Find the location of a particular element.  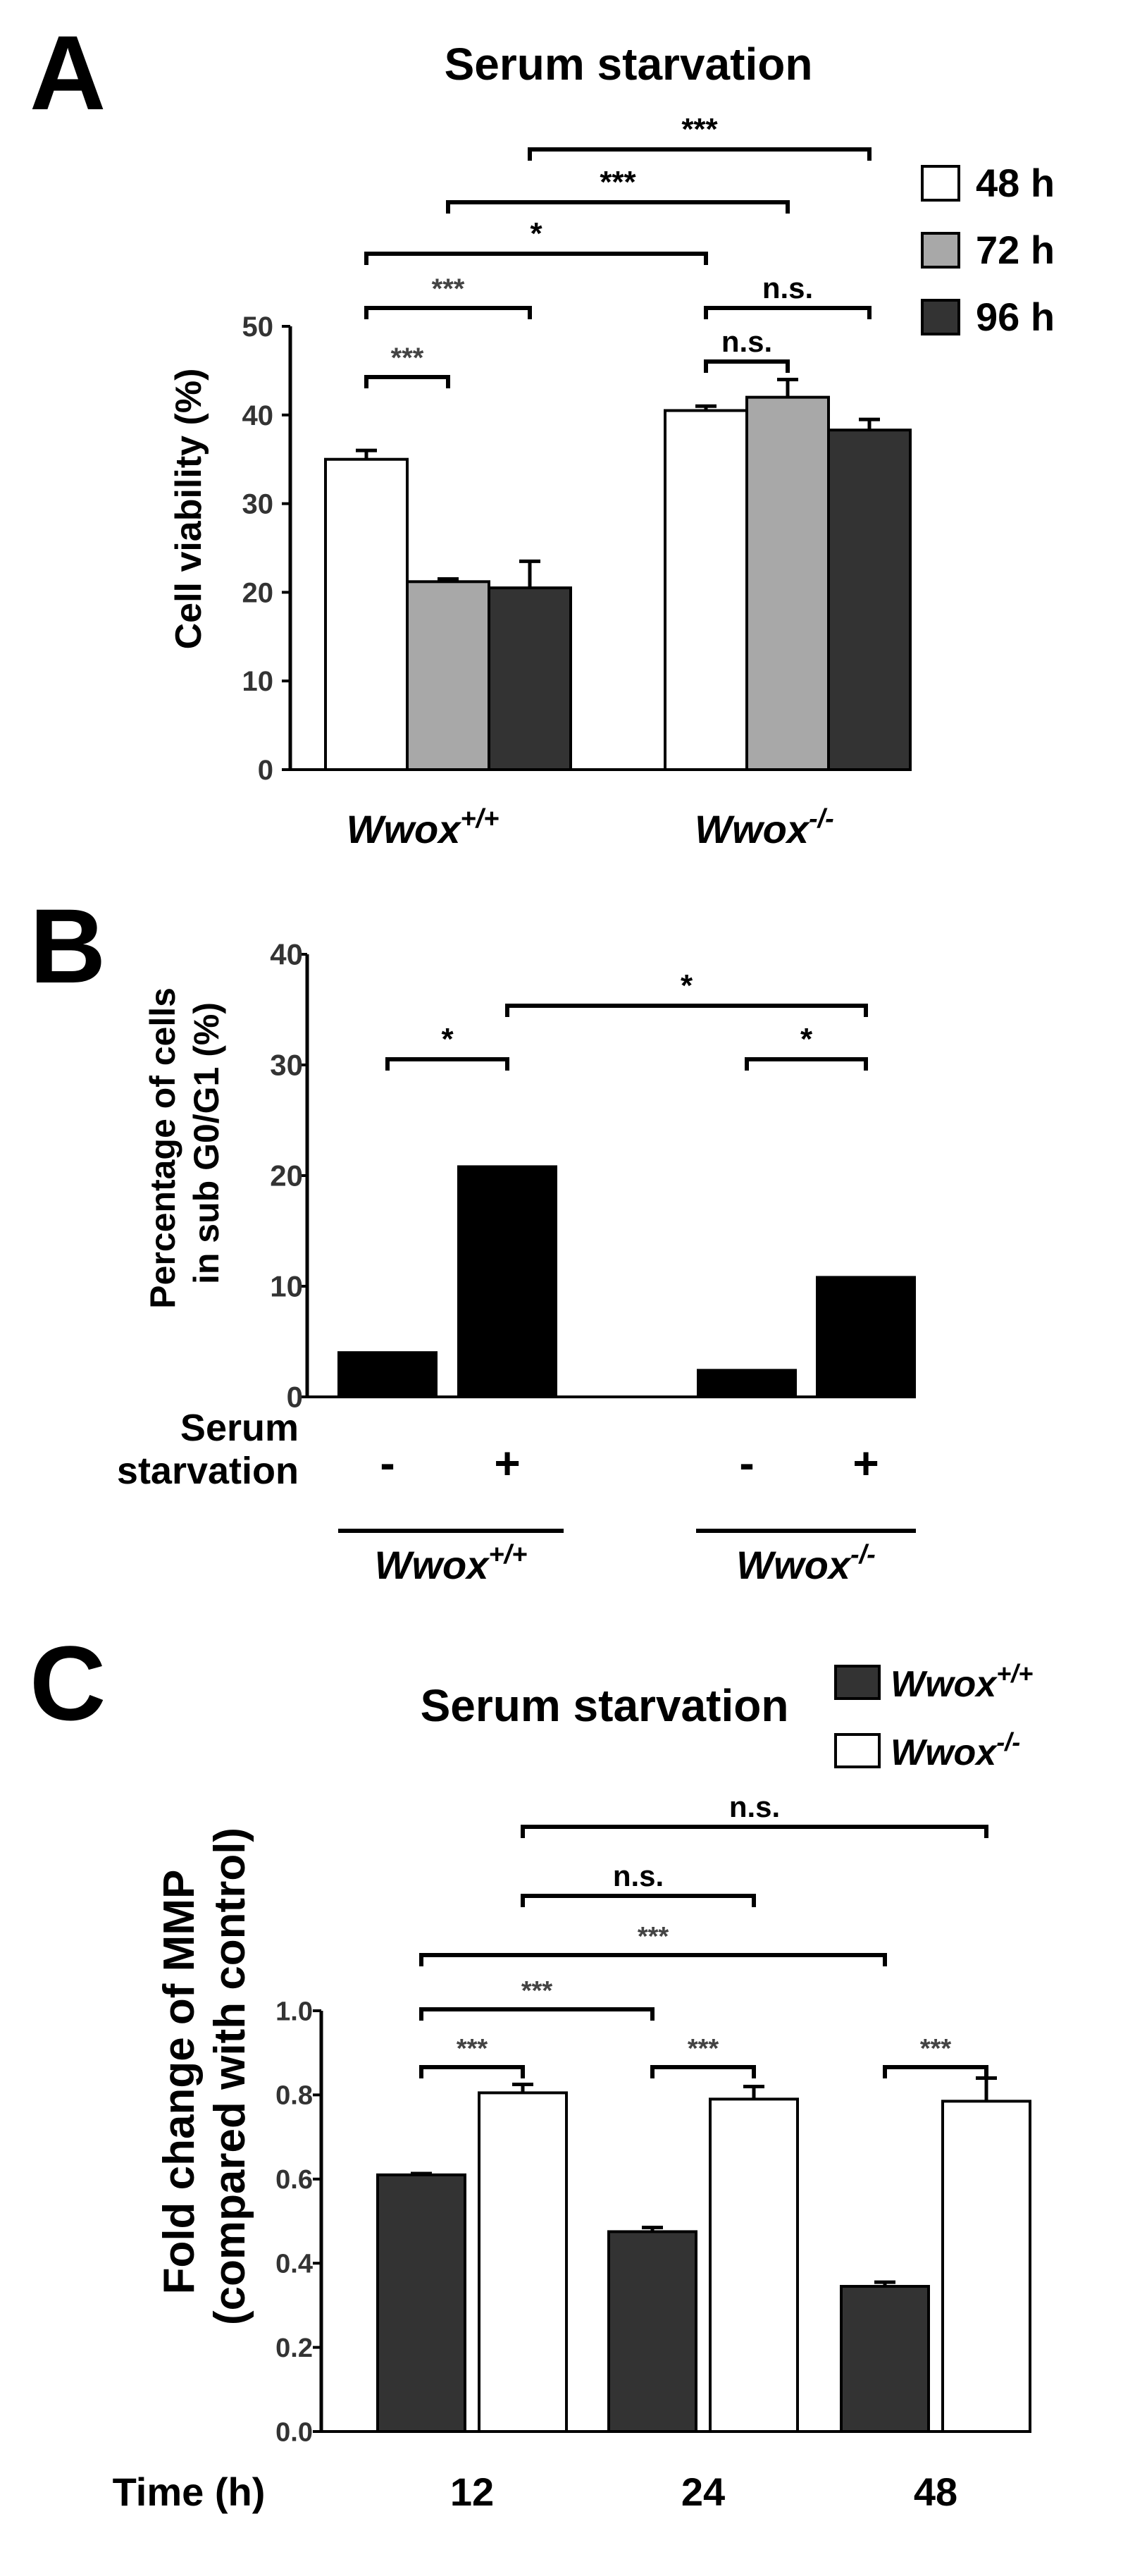

panel-c-y-ticks: 0.0 0.2 0.4 0.6 0.8 1.0 is located at coordinates (298, 2222).